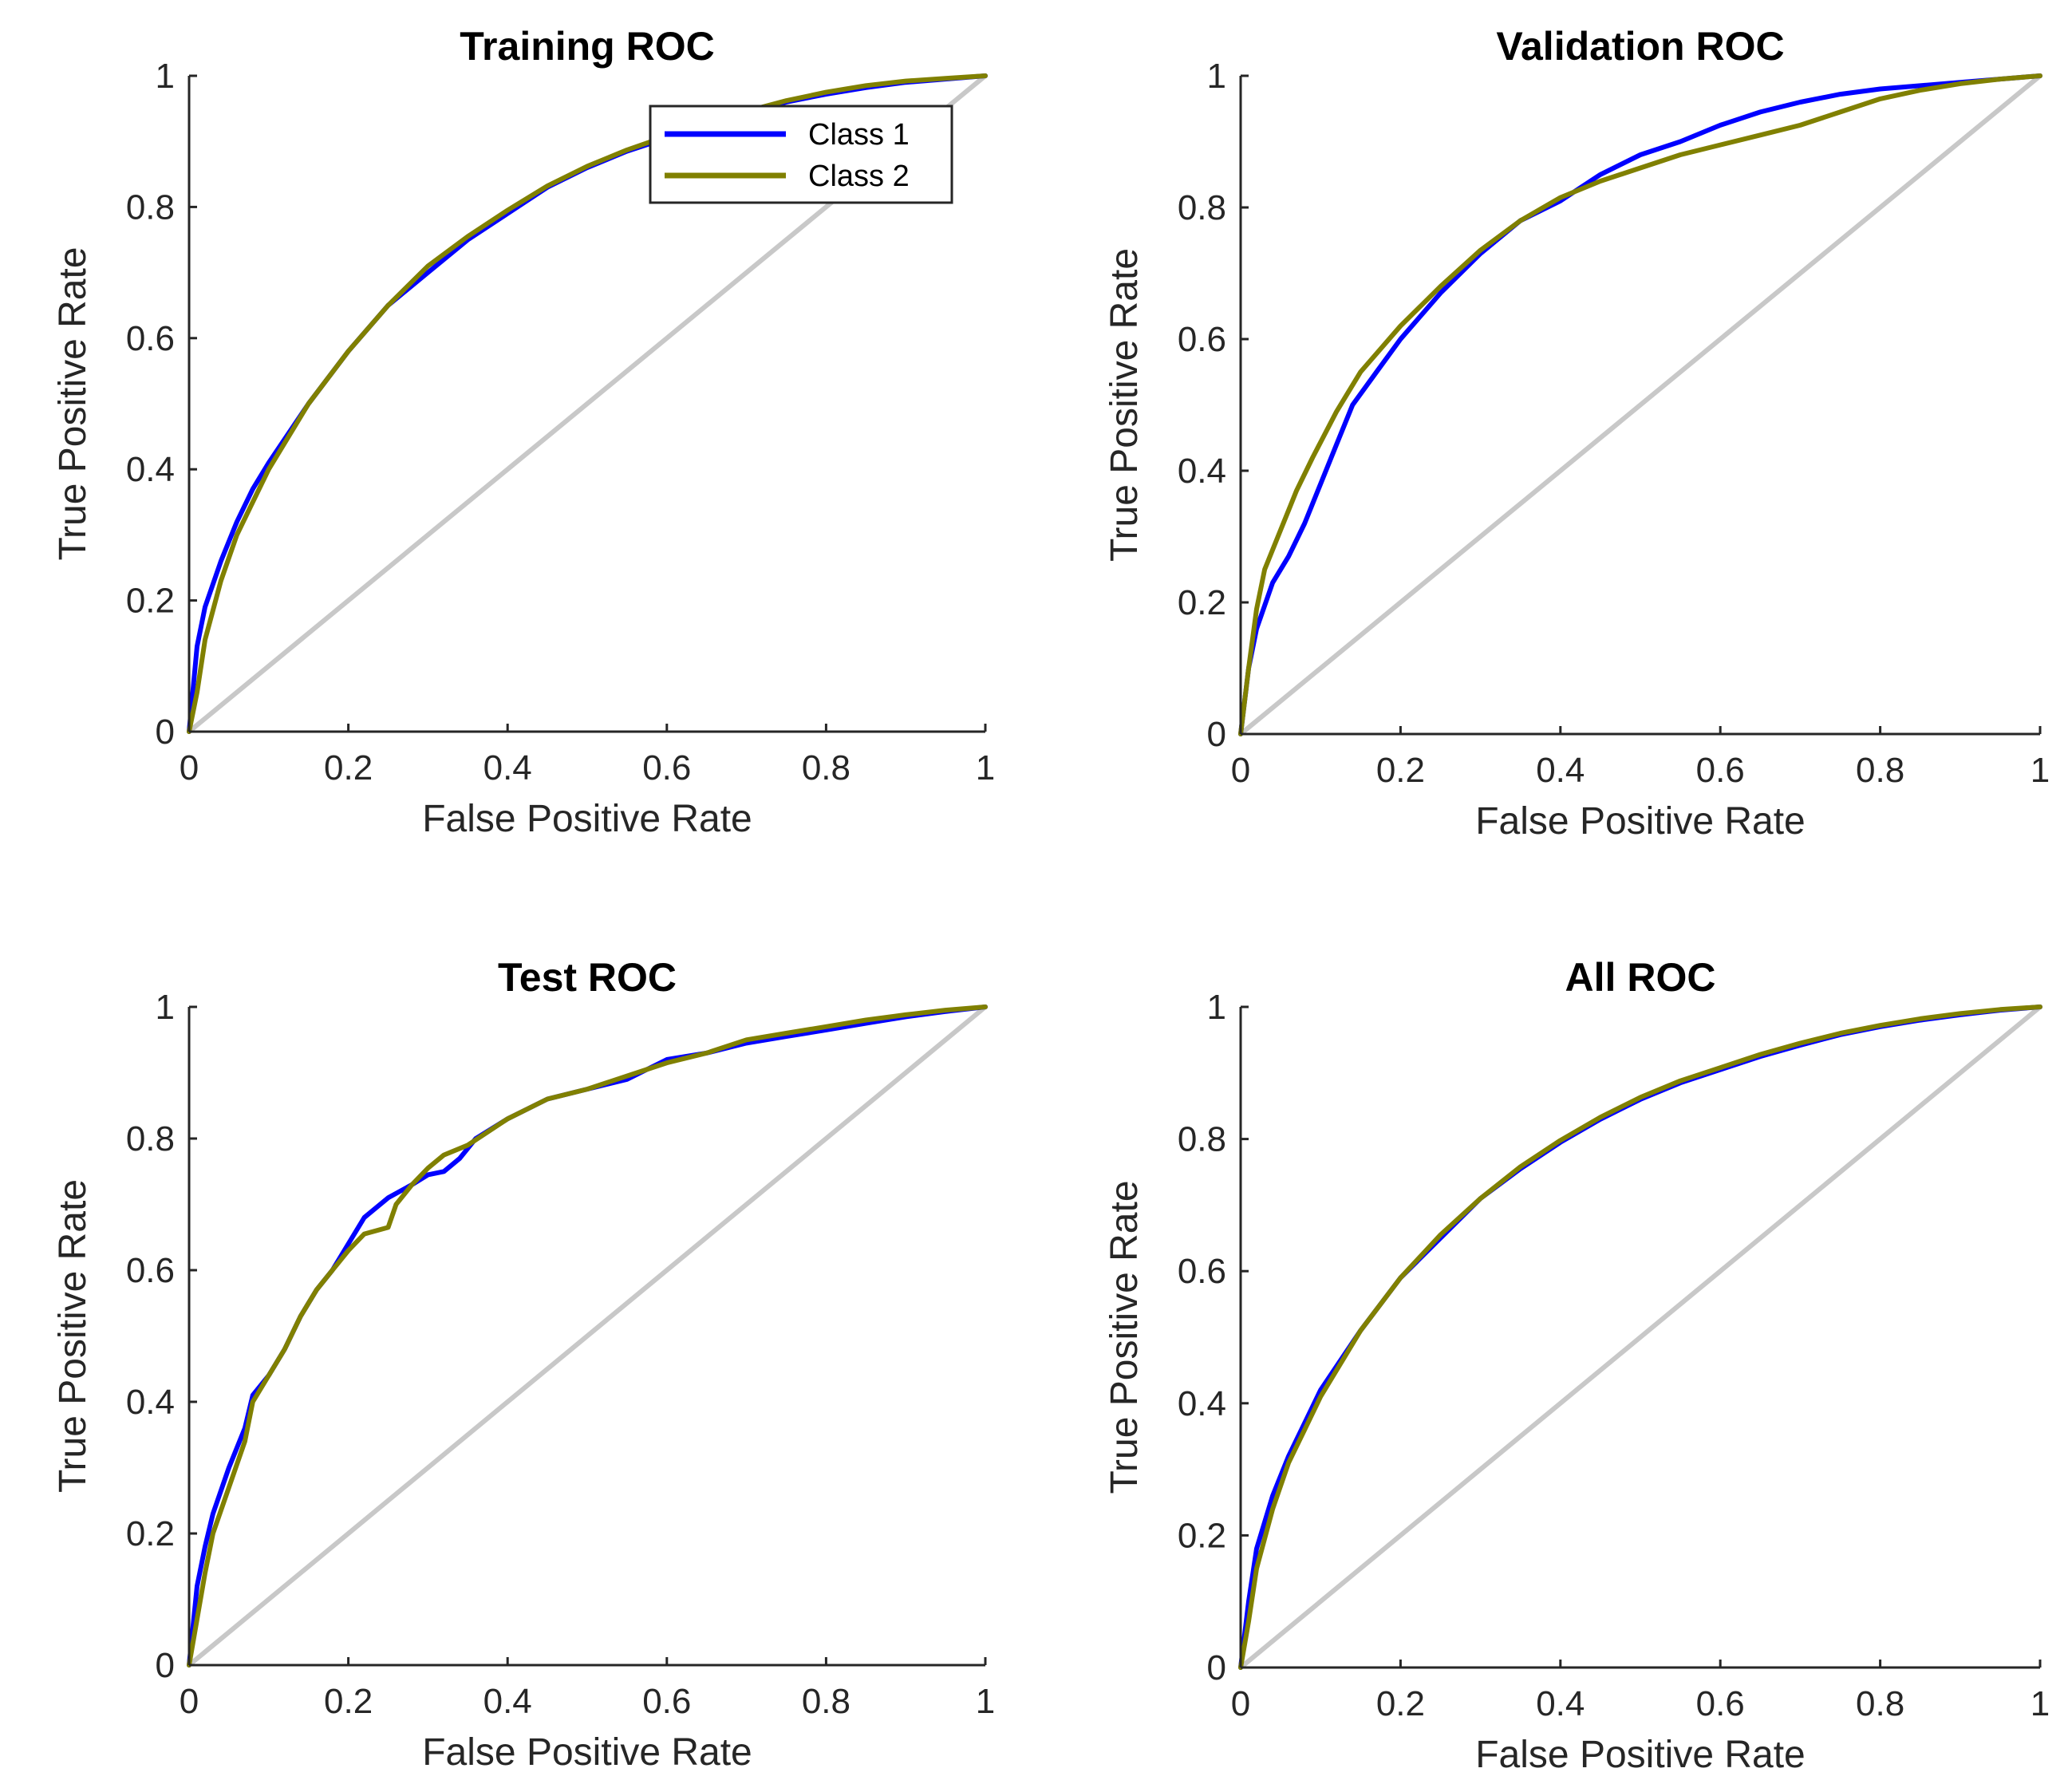  What do you see at coordinates (859, 176) in the screenshot?
I see `legend-label: Class 2` at bounding box center [859, 176].